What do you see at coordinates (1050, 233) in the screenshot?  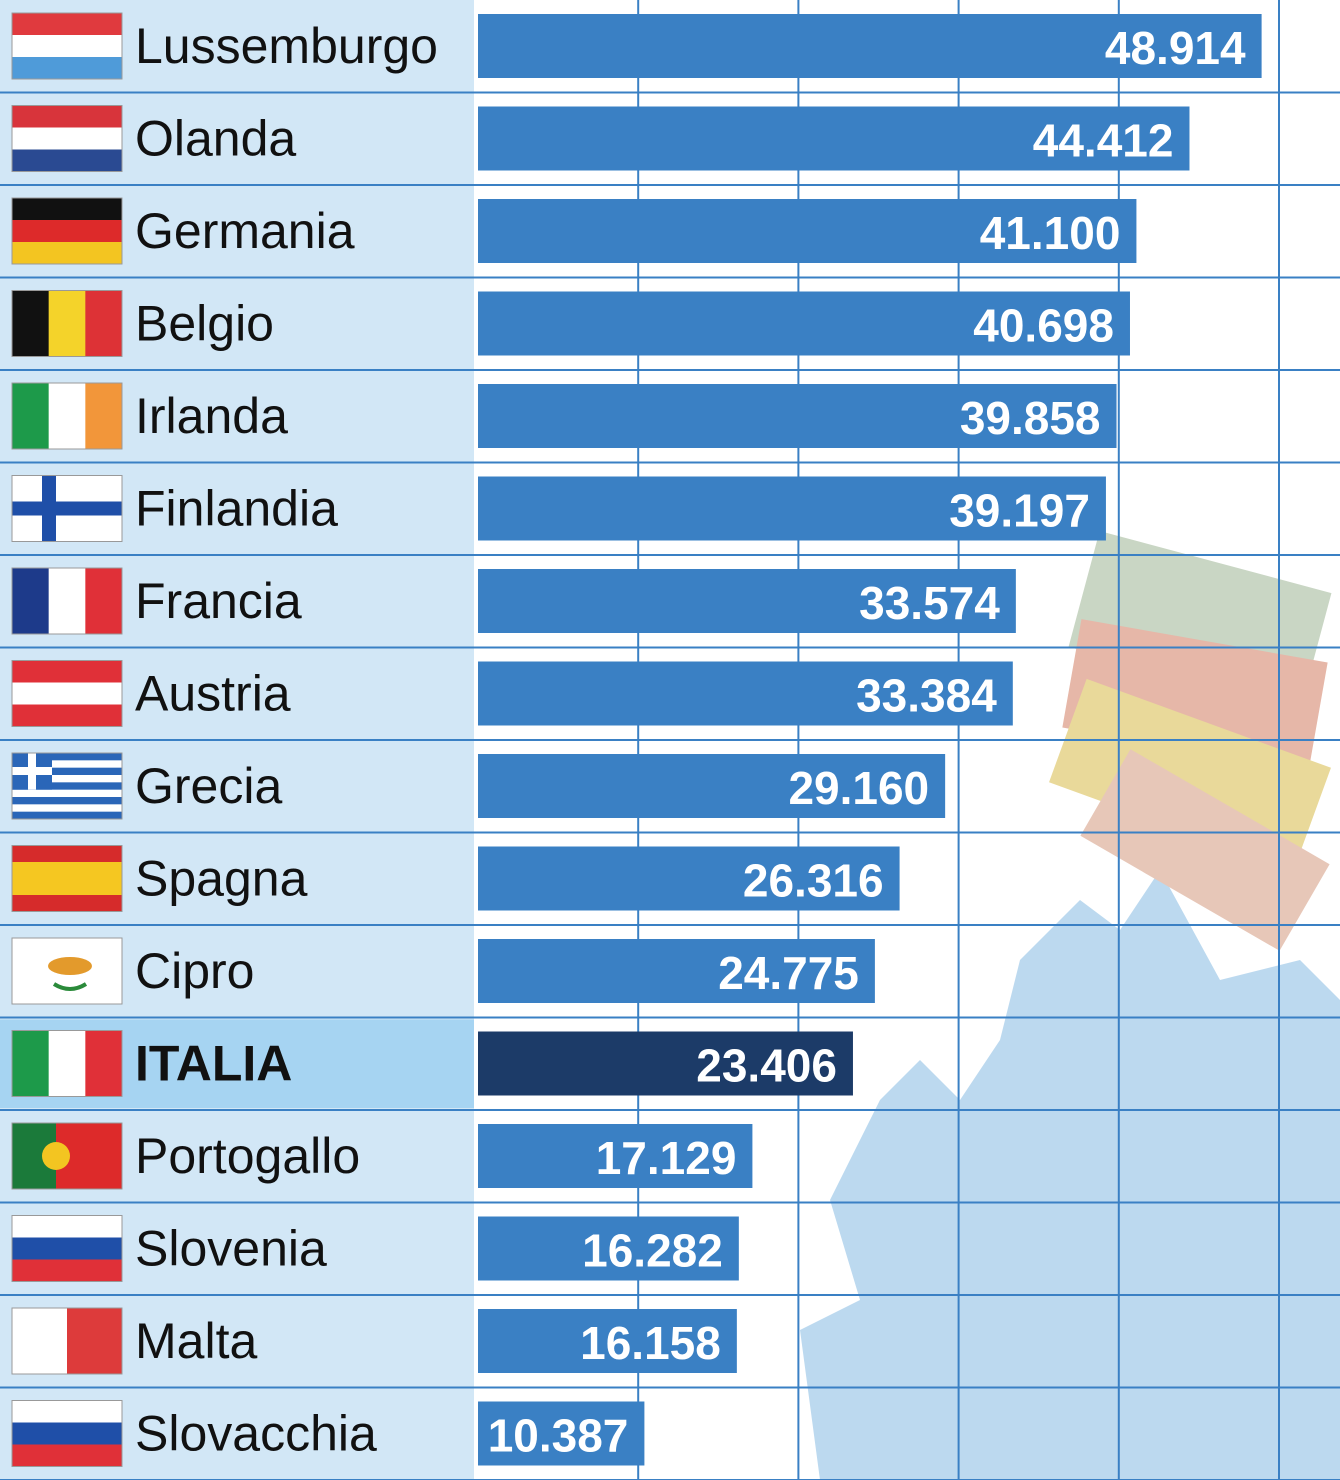 I see `value-label: 41.100` at bounding box center [1050, 233].